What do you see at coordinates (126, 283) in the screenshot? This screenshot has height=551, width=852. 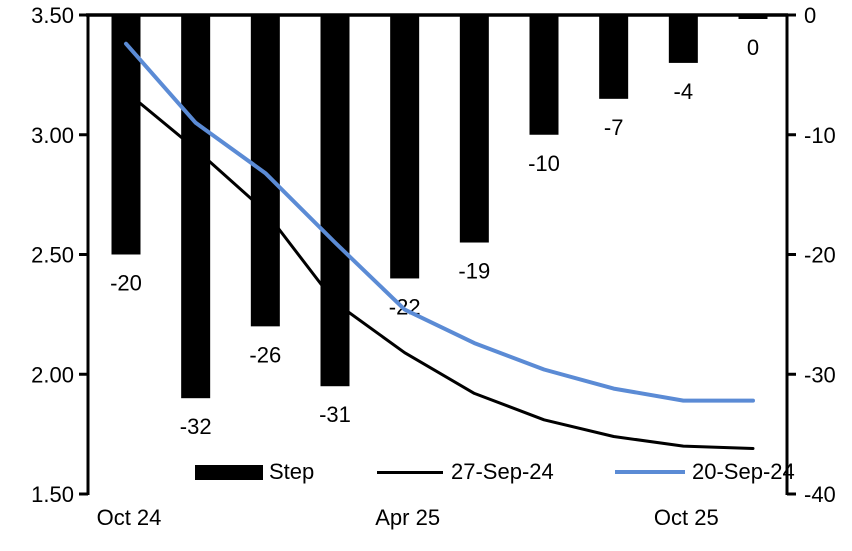 I see `bar-value-label: -20` at bounding box center [126, 283].